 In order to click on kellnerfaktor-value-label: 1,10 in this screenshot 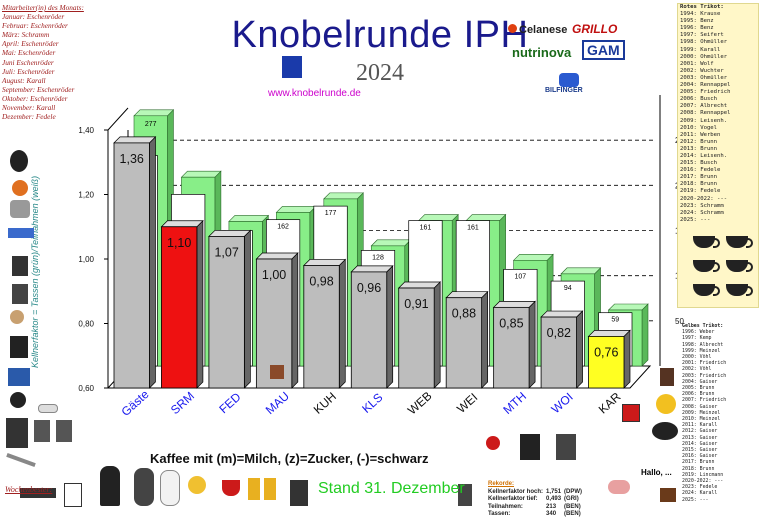, I will do `click(179, 243)`.